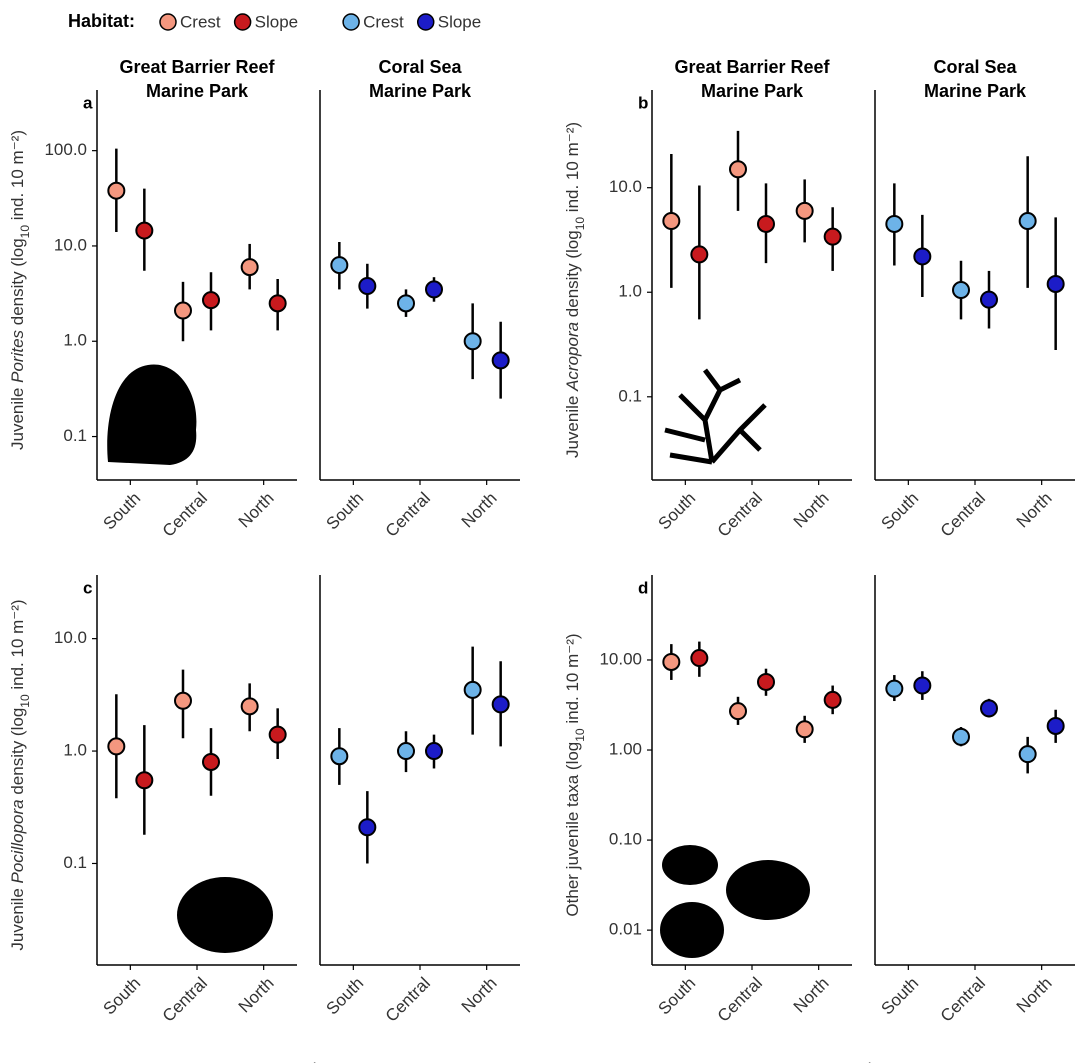 The width and height of the screenshot is (1078, 1063). I want to click on y-tick-label: 100.0, so click(65, 149).